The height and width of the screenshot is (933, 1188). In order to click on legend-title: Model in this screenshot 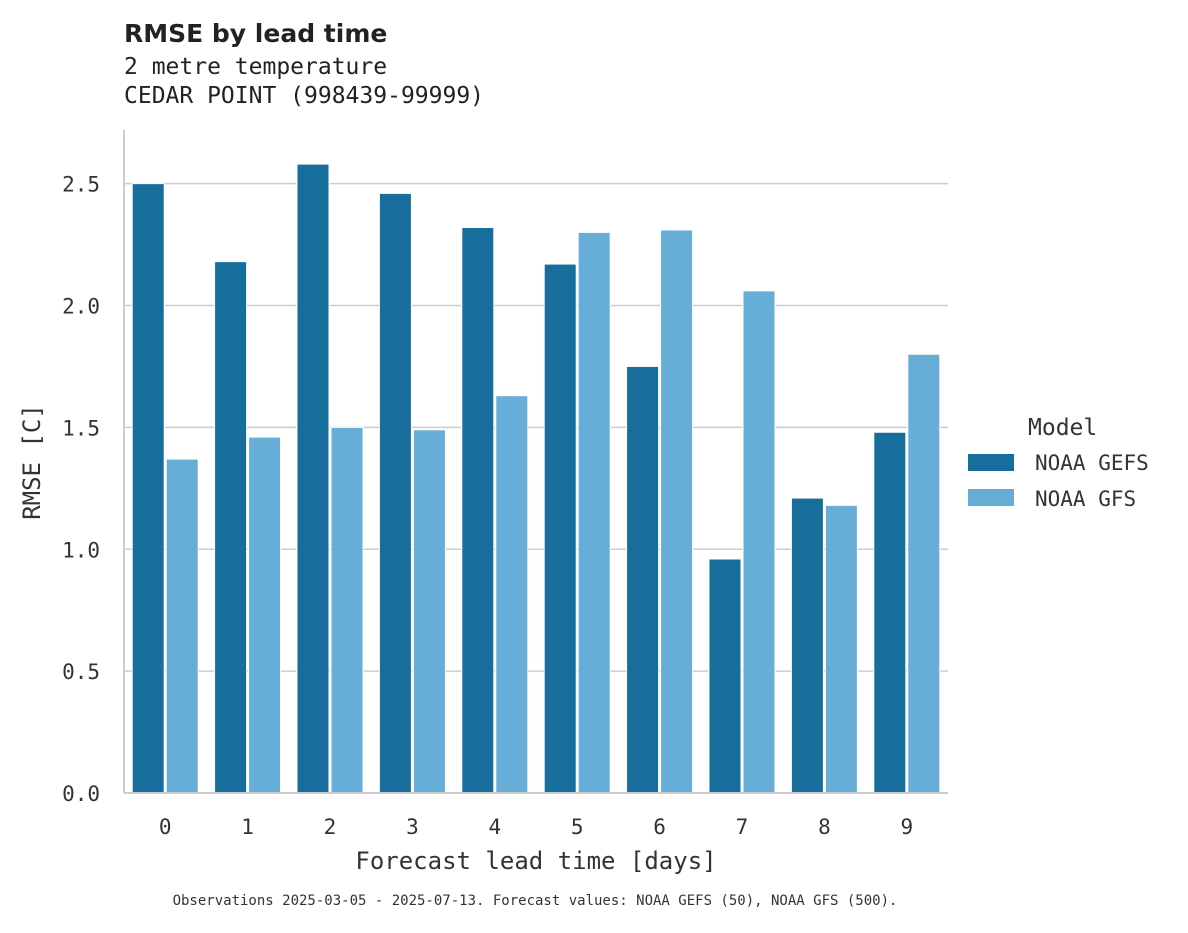, I will do `click(1062, 428)`.